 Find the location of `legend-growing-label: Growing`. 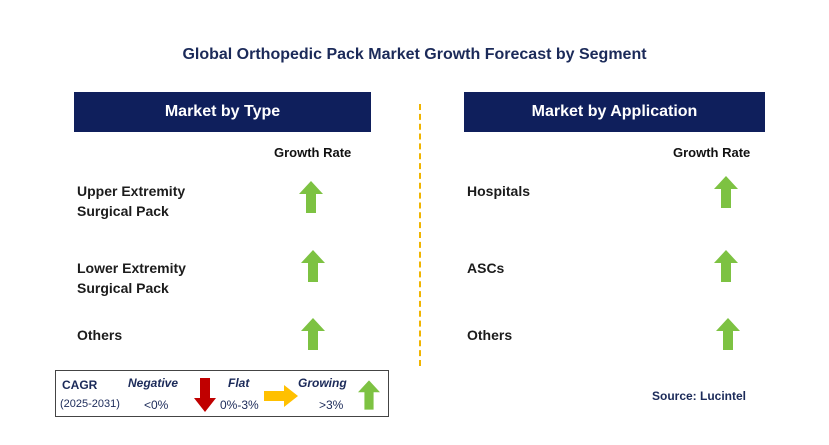

legend-growing-label: Growing is located at coordinates (322, 383).